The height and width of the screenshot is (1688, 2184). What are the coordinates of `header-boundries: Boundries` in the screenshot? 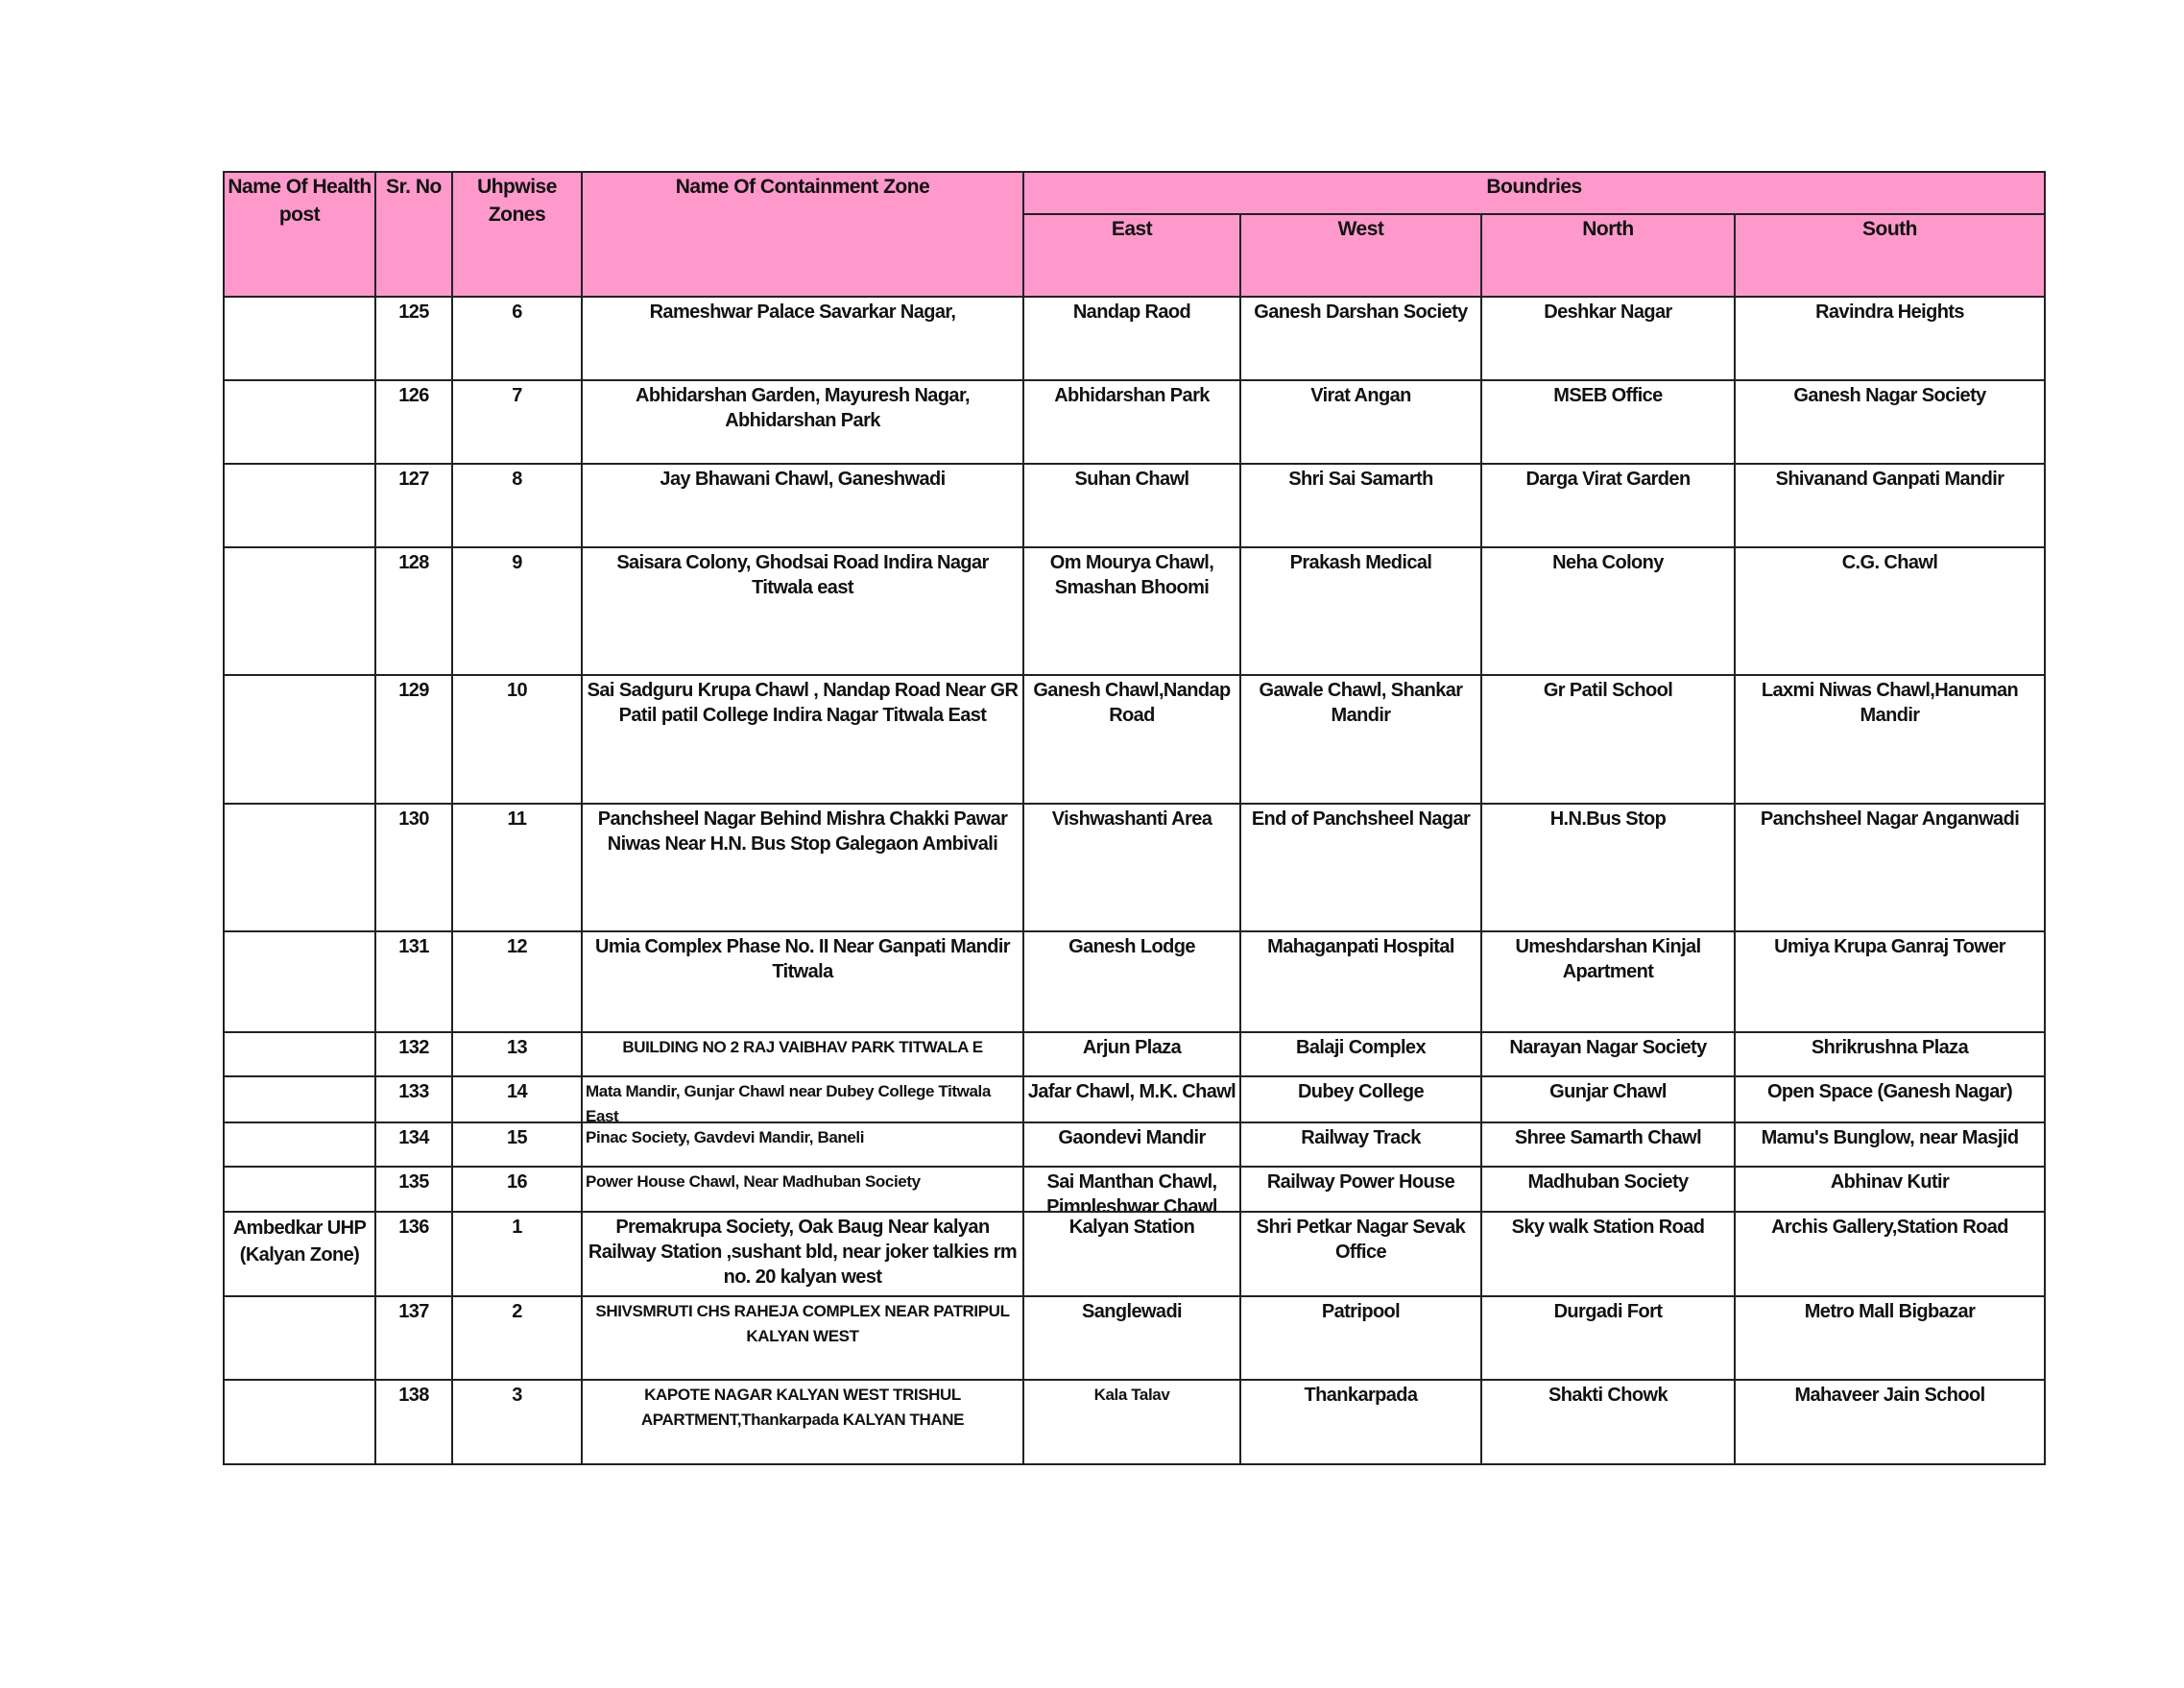 It's located at (1534, 193).